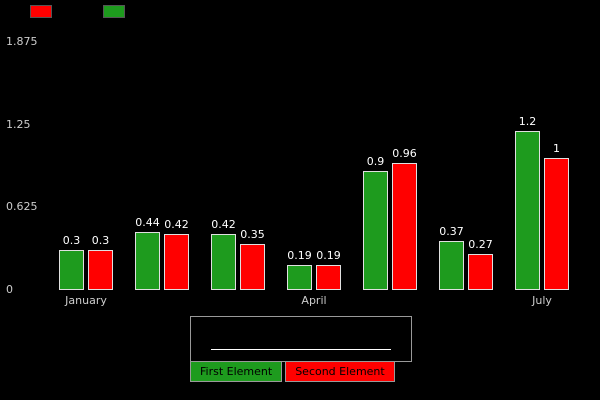 Image resolution: width=600 pixels, height=400 pixels. I want to click on y-tick-label: 1.875, so click(22, 41).